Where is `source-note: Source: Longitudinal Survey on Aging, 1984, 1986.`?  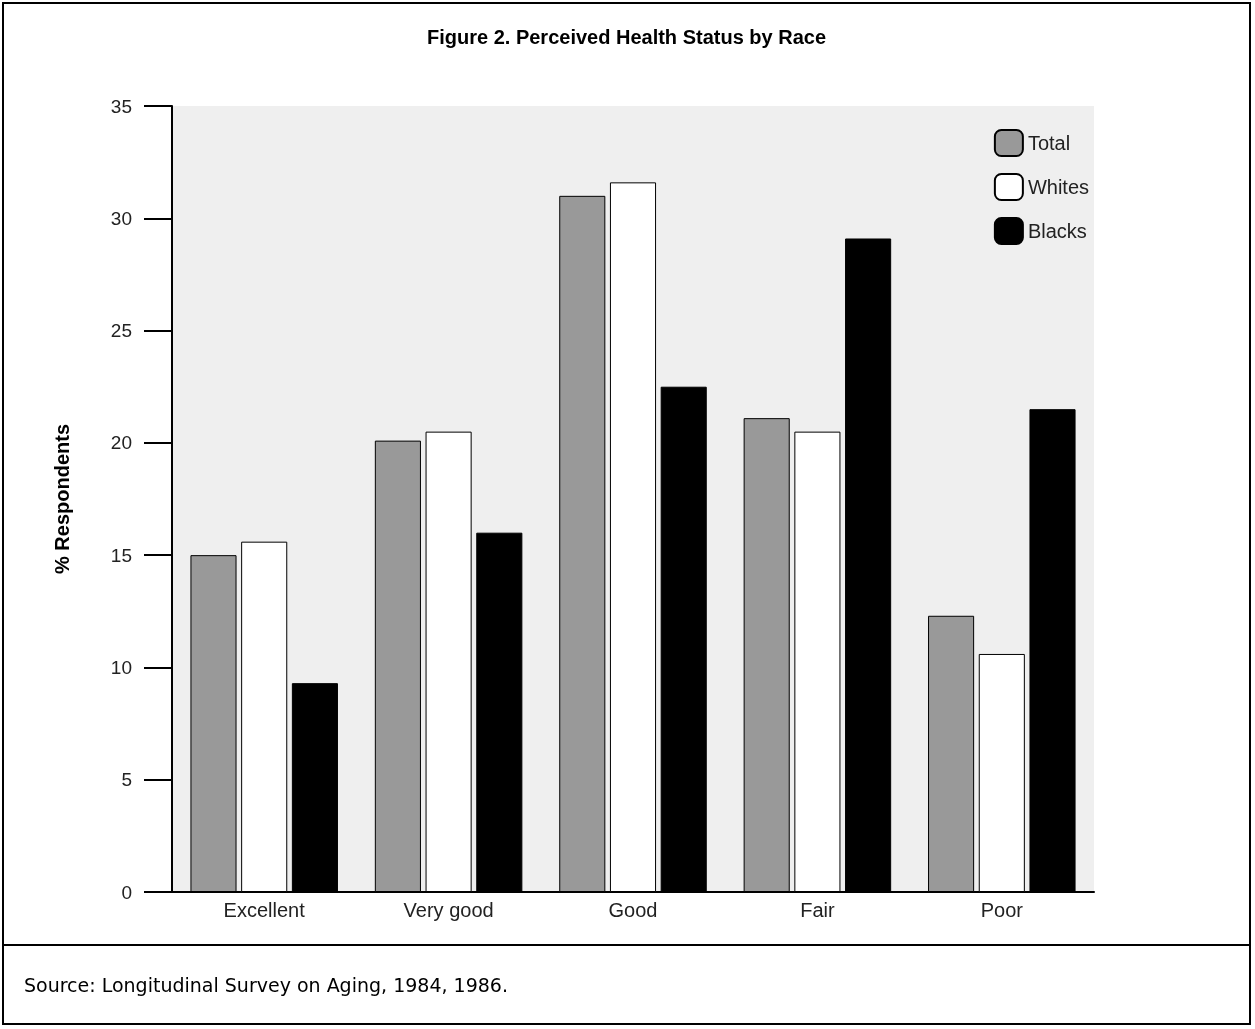 source-note: Source: Longitudinal Survey on Aging, 1984, 1986. is located at coordinates (626, 983).